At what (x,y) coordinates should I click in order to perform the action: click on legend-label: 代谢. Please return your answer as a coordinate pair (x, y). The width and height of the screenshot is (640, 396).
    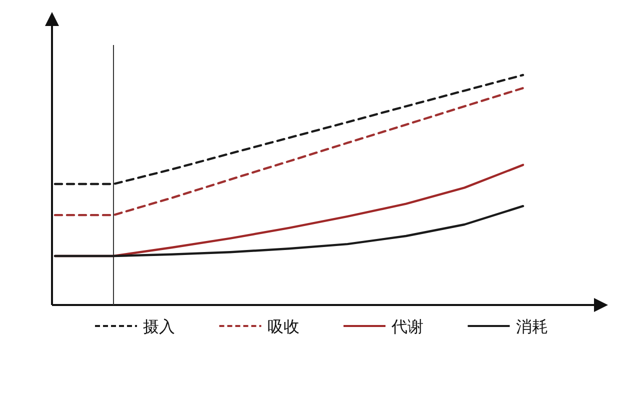
    Looking at the image, I should click on (407, 326).